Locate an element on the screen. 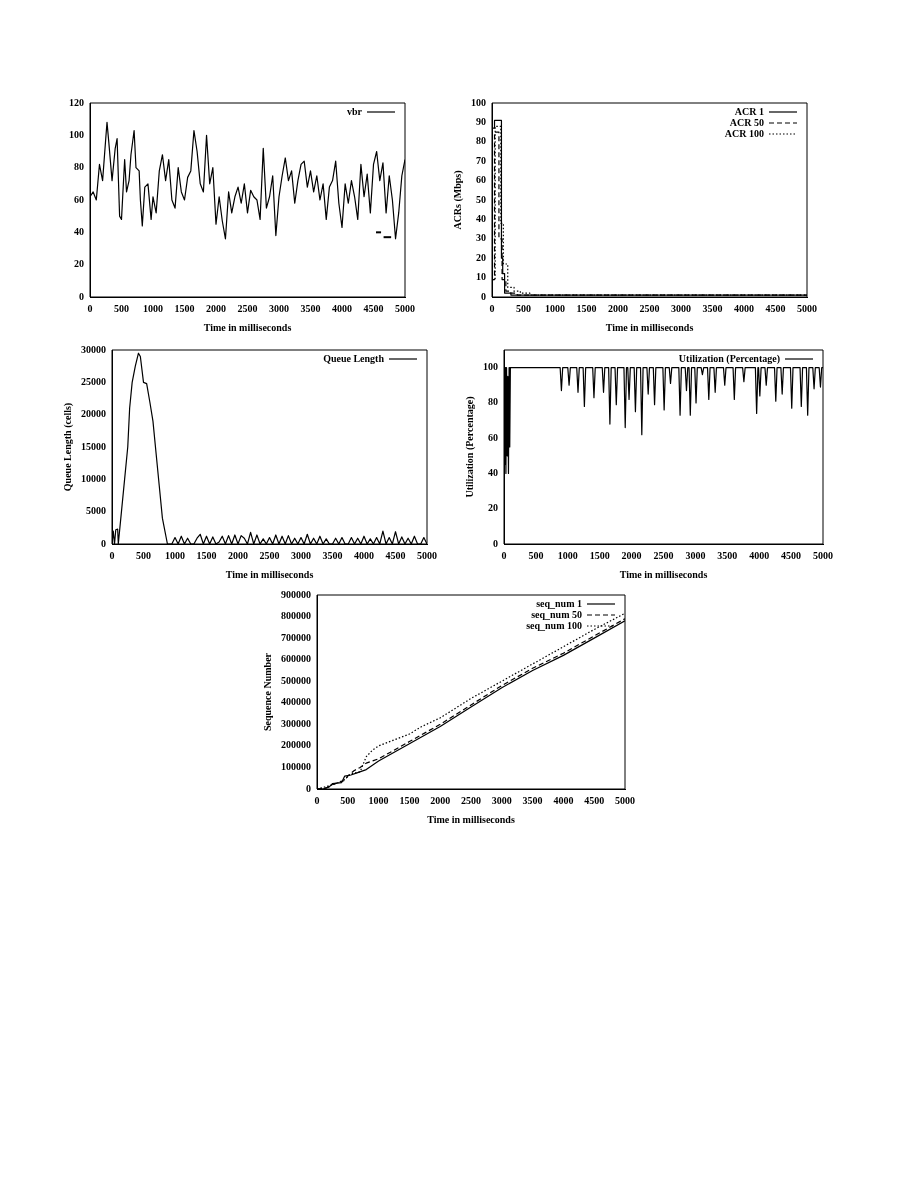  legend-label: seq_num 1 is located at coordinates (559, 603).